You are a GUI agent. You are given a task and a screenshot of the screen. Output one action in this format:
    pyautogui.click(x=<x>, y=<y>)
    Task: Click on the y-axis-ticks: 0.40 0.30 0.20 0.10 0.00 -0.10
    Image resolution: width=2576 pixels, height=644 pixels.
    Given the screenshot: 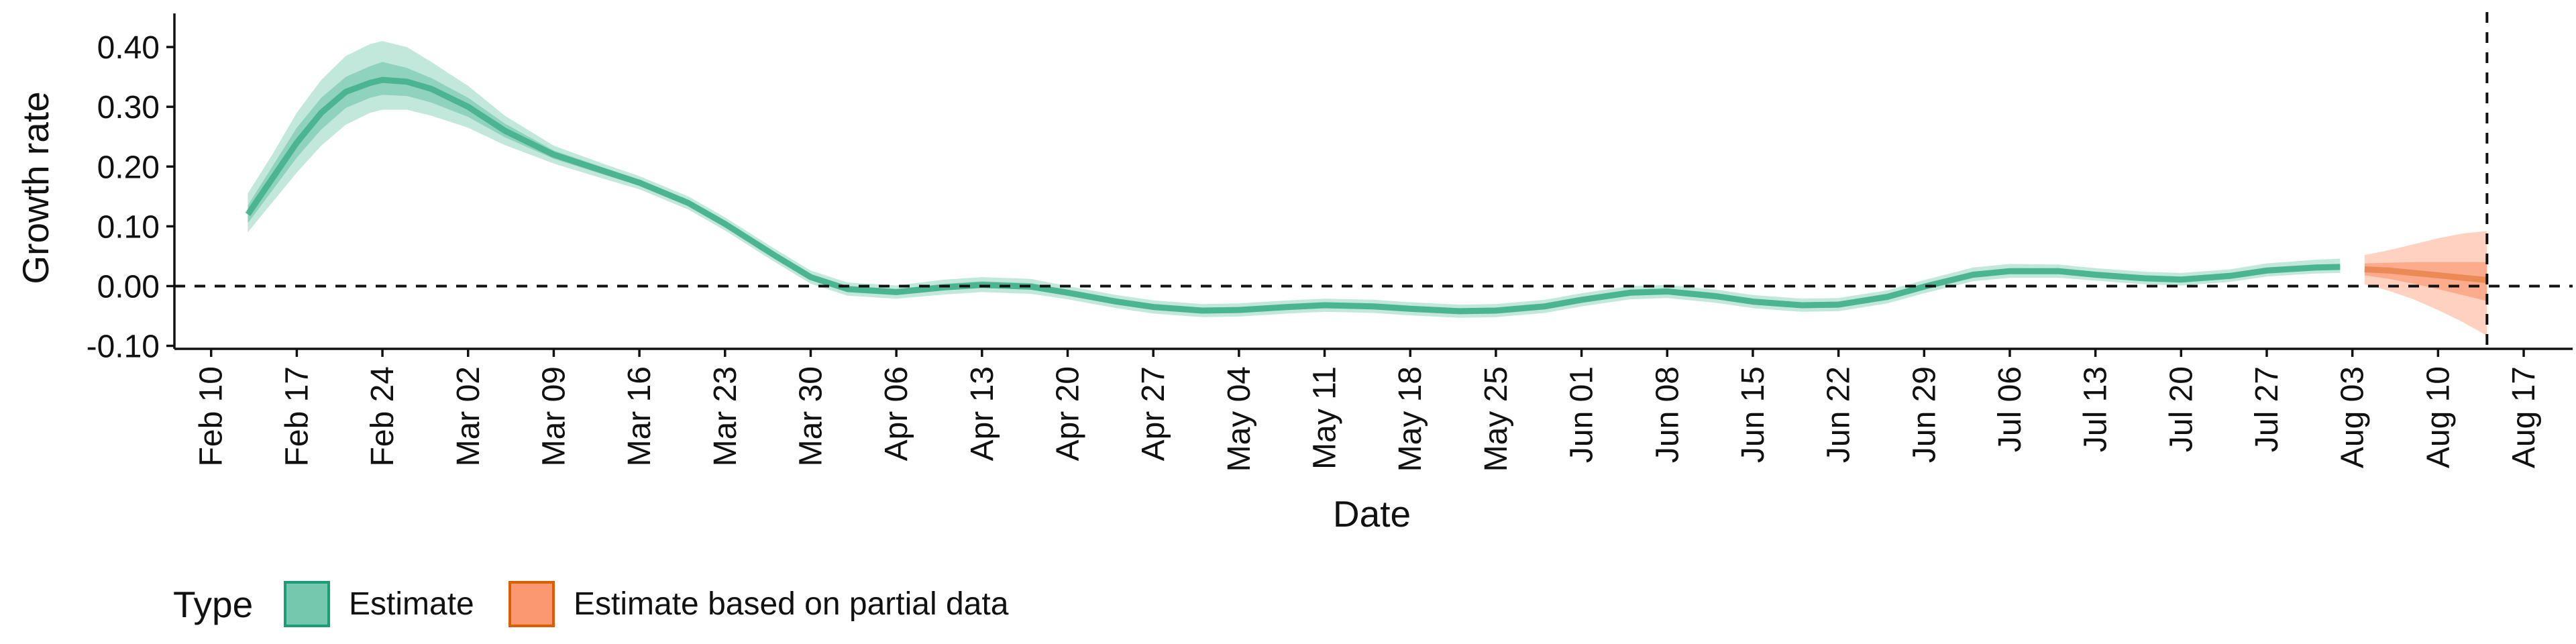 What is the action you would take?
    pyautogui.click(x=130, y=197)
    